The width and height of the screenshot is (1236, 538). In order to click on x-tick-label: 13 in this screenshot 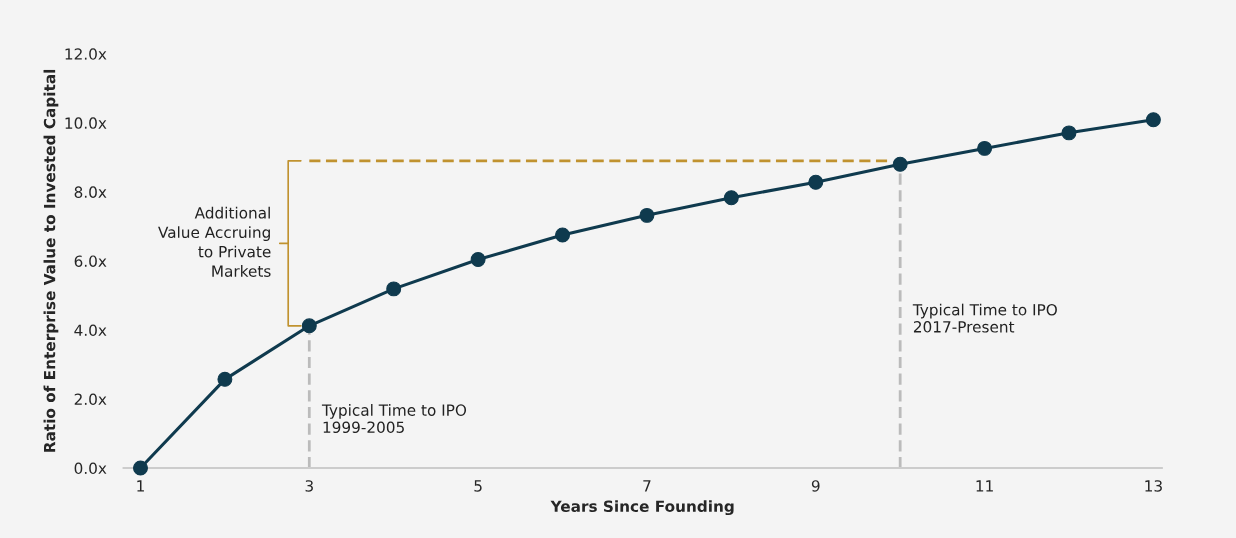, I will do `click(1153, 486)`.